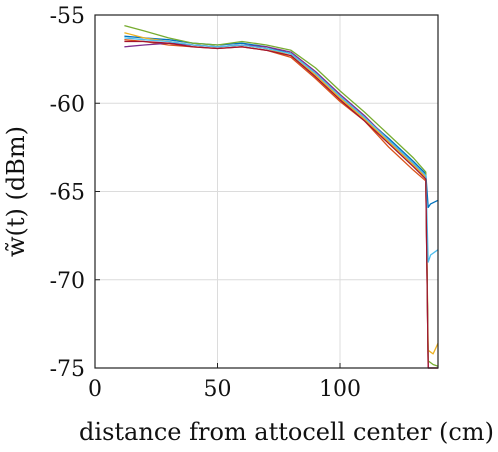 The width and height of the screenshot is (498, 452). What do you see at coordinates (286, 432) in the screenshot?
I see `x-axis-label: distance from attocell center (cm)` at bounding box center [286, 432].